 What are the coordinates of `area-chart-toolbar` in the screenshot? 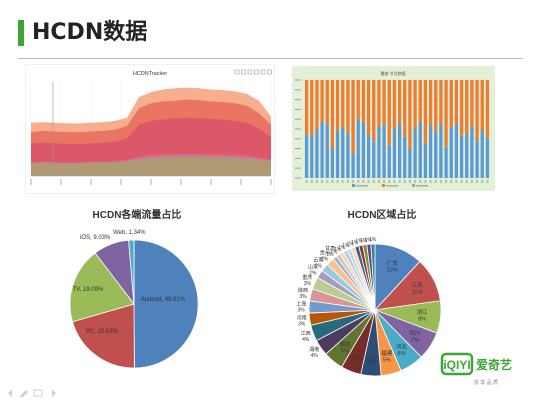 It's located at (253, 72).